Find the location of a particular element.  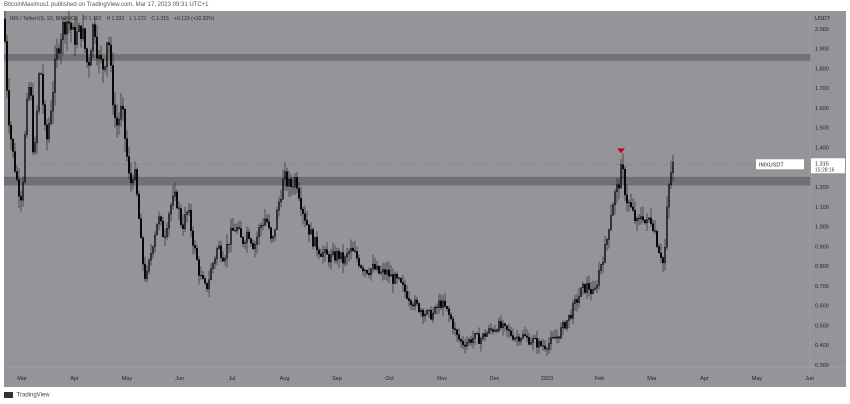

y-tick-label: 0.600 is located at coordinates (822, 307).